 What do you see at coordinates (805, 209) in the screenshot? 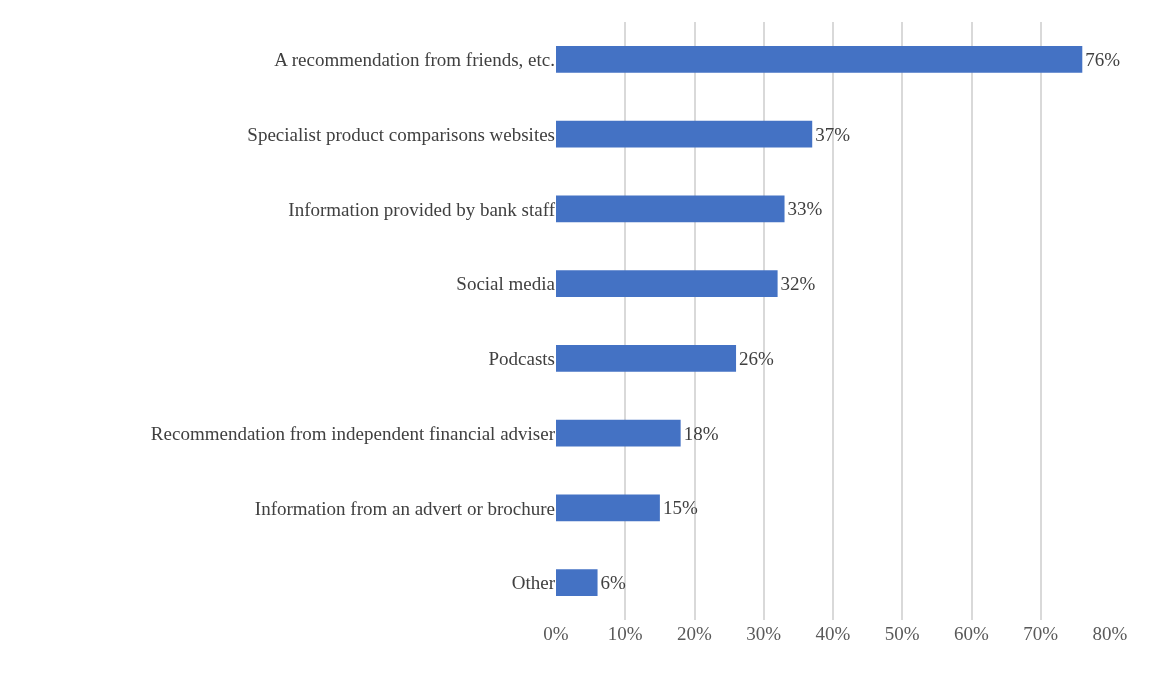
I see `data-label: 33%` at bounding box center [805, 209].